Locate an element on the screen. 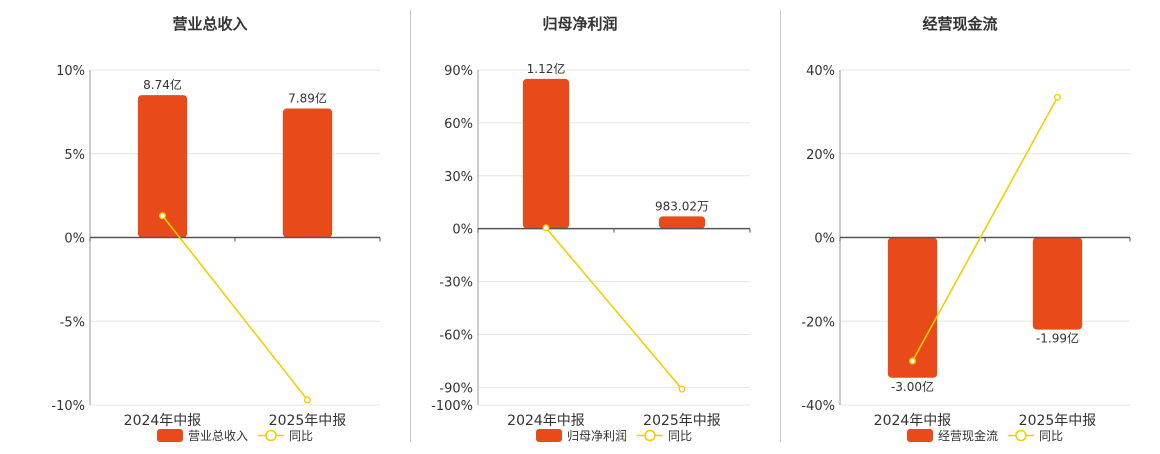  y-tick-label: -5% is located at coordinates (72, 322).